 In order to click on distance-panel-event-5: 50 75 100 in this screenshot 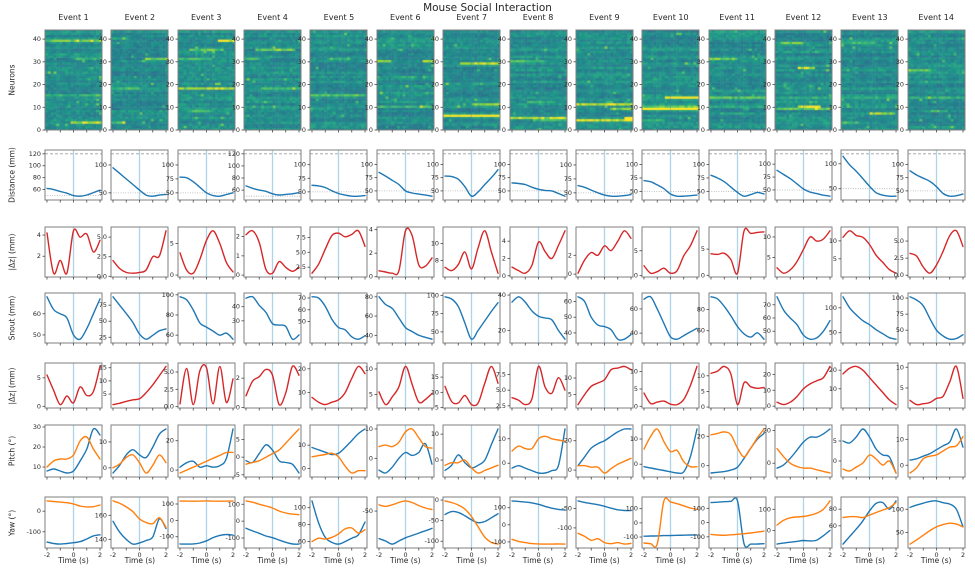, I will do `click(330, 181)`.